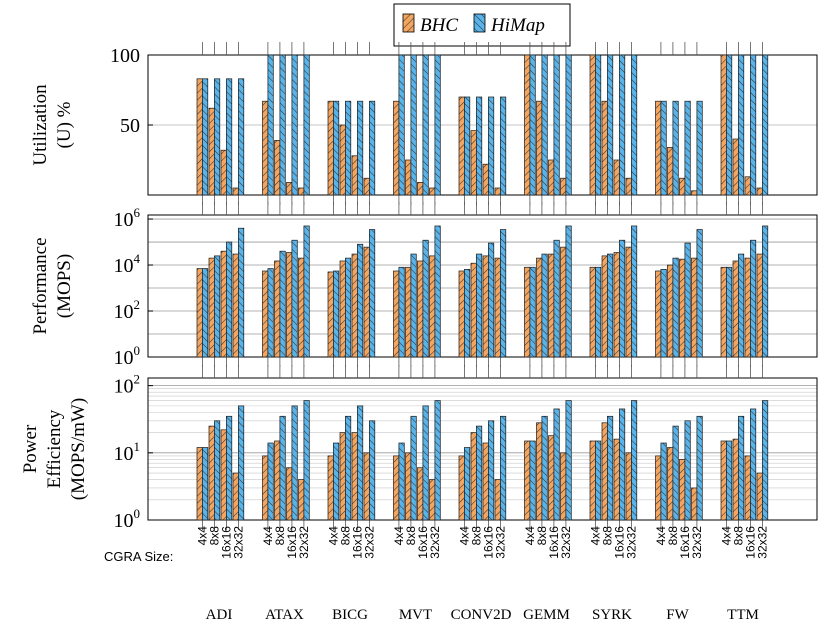 The image size is (838, 633). What do you see at coordinates (612, 615) in the screenshot?
I see `category-label: SYRK` at bounding box center [612, 615].